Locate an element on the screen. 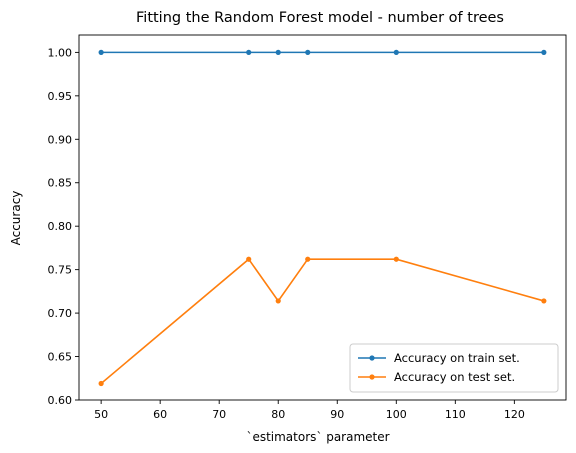 This screenshot has width=576, height=453. y-tick-label-5: 0.85 is located at coordinates (60, 183).